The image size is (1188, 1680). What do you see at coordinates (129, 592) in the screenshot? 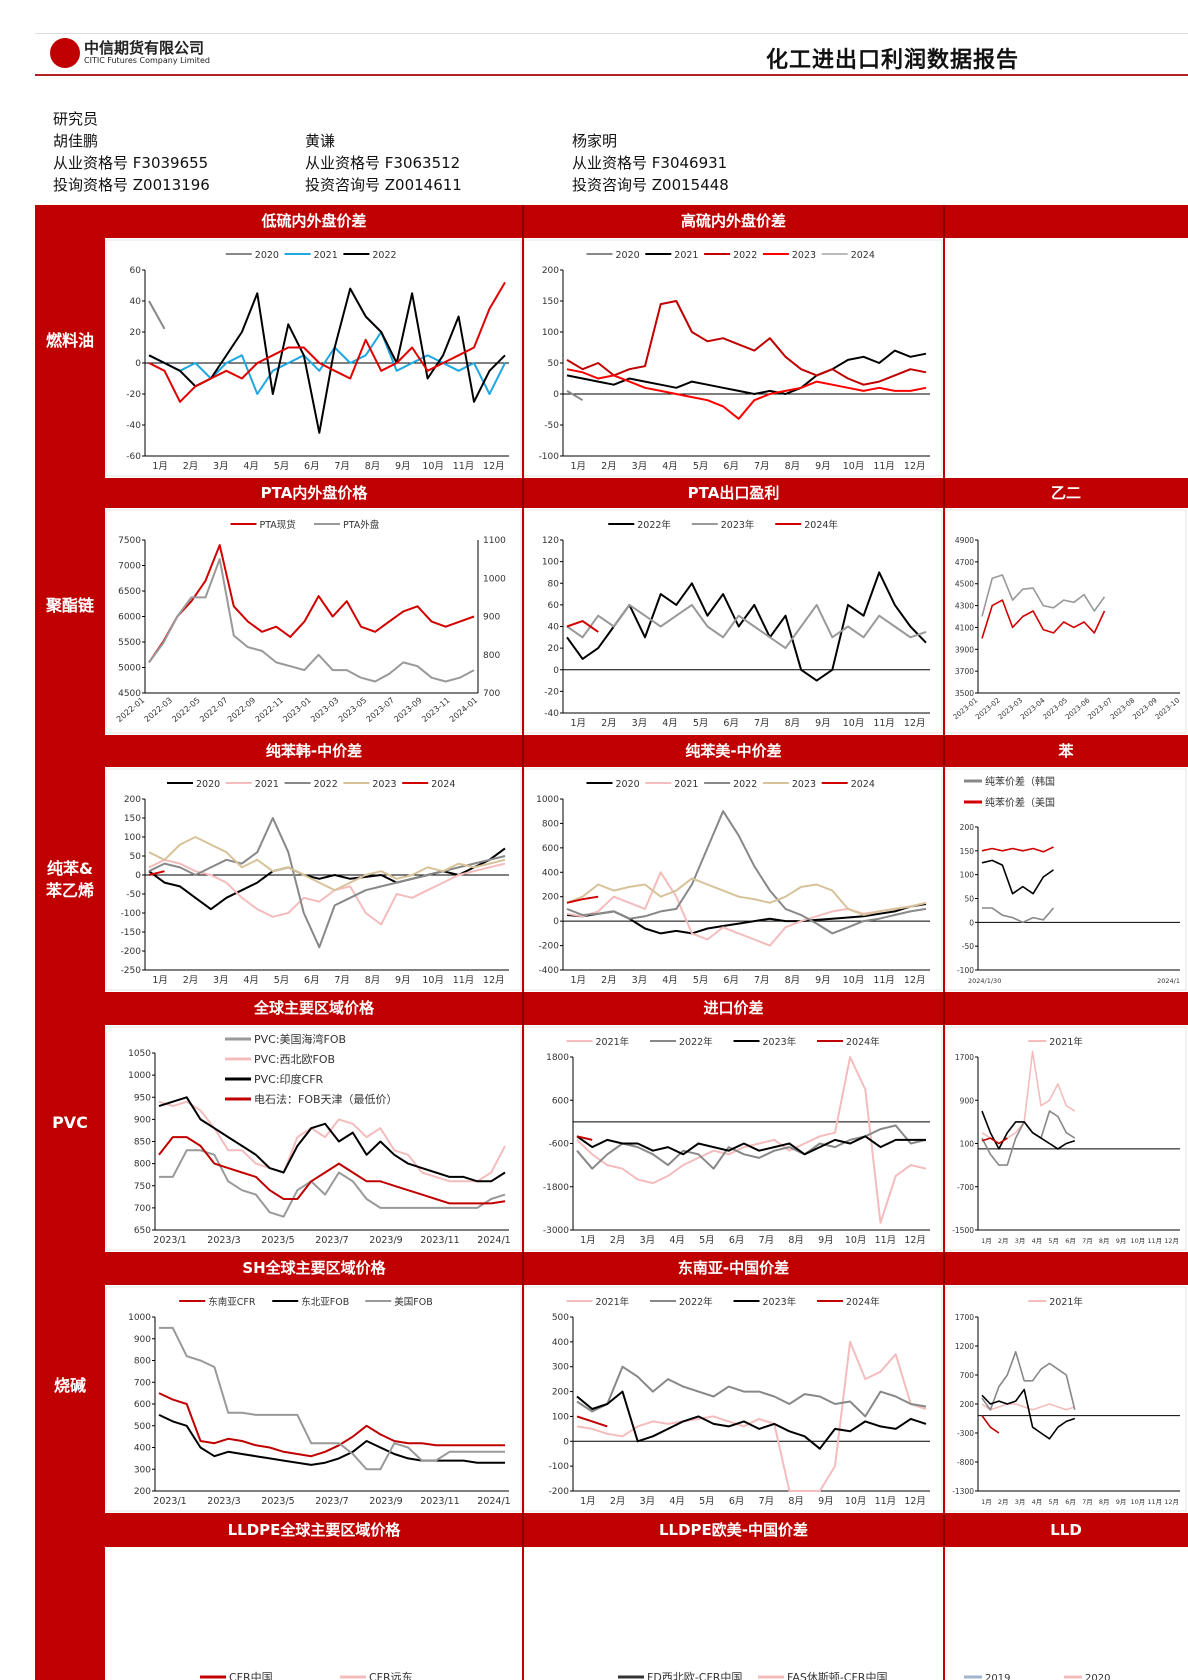
I see `y-tick-label: 6500` at bounding box center [129, 592].